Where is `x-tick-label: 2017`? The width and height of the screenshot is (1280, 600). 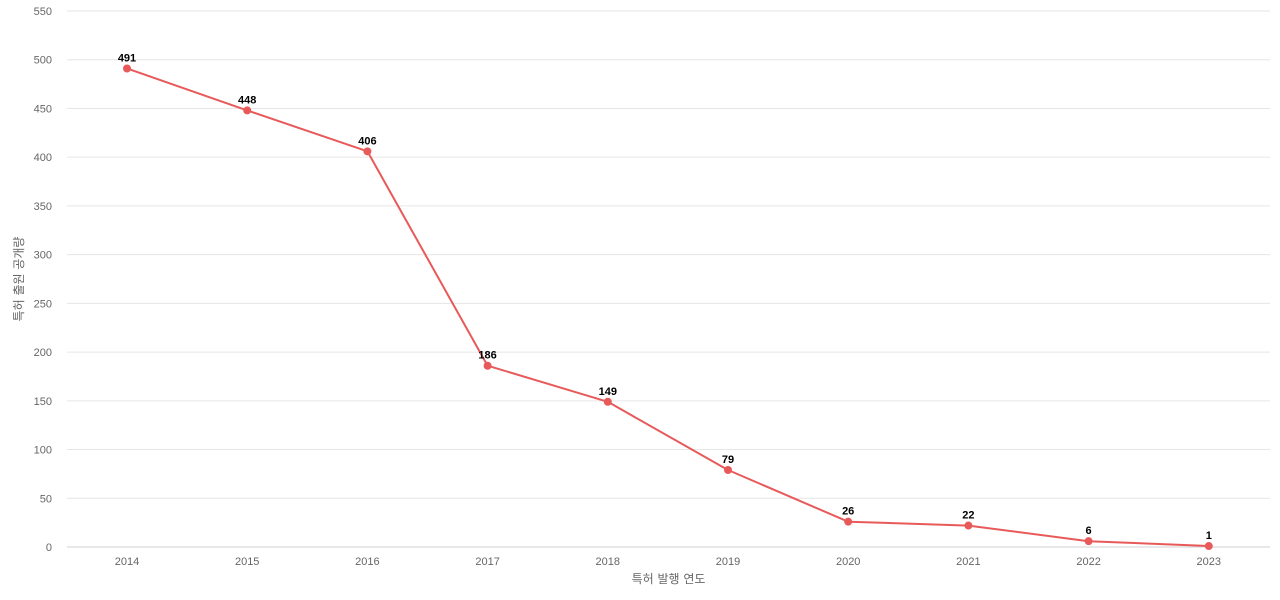
x-tick-label: 2017 is located at coordinates (487, 562).